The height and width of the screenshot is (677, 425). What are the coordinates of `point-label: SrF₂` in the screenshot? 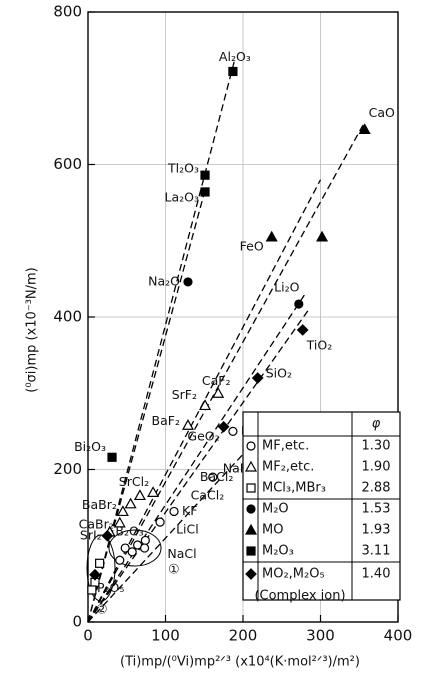 It's located at (184, 394).